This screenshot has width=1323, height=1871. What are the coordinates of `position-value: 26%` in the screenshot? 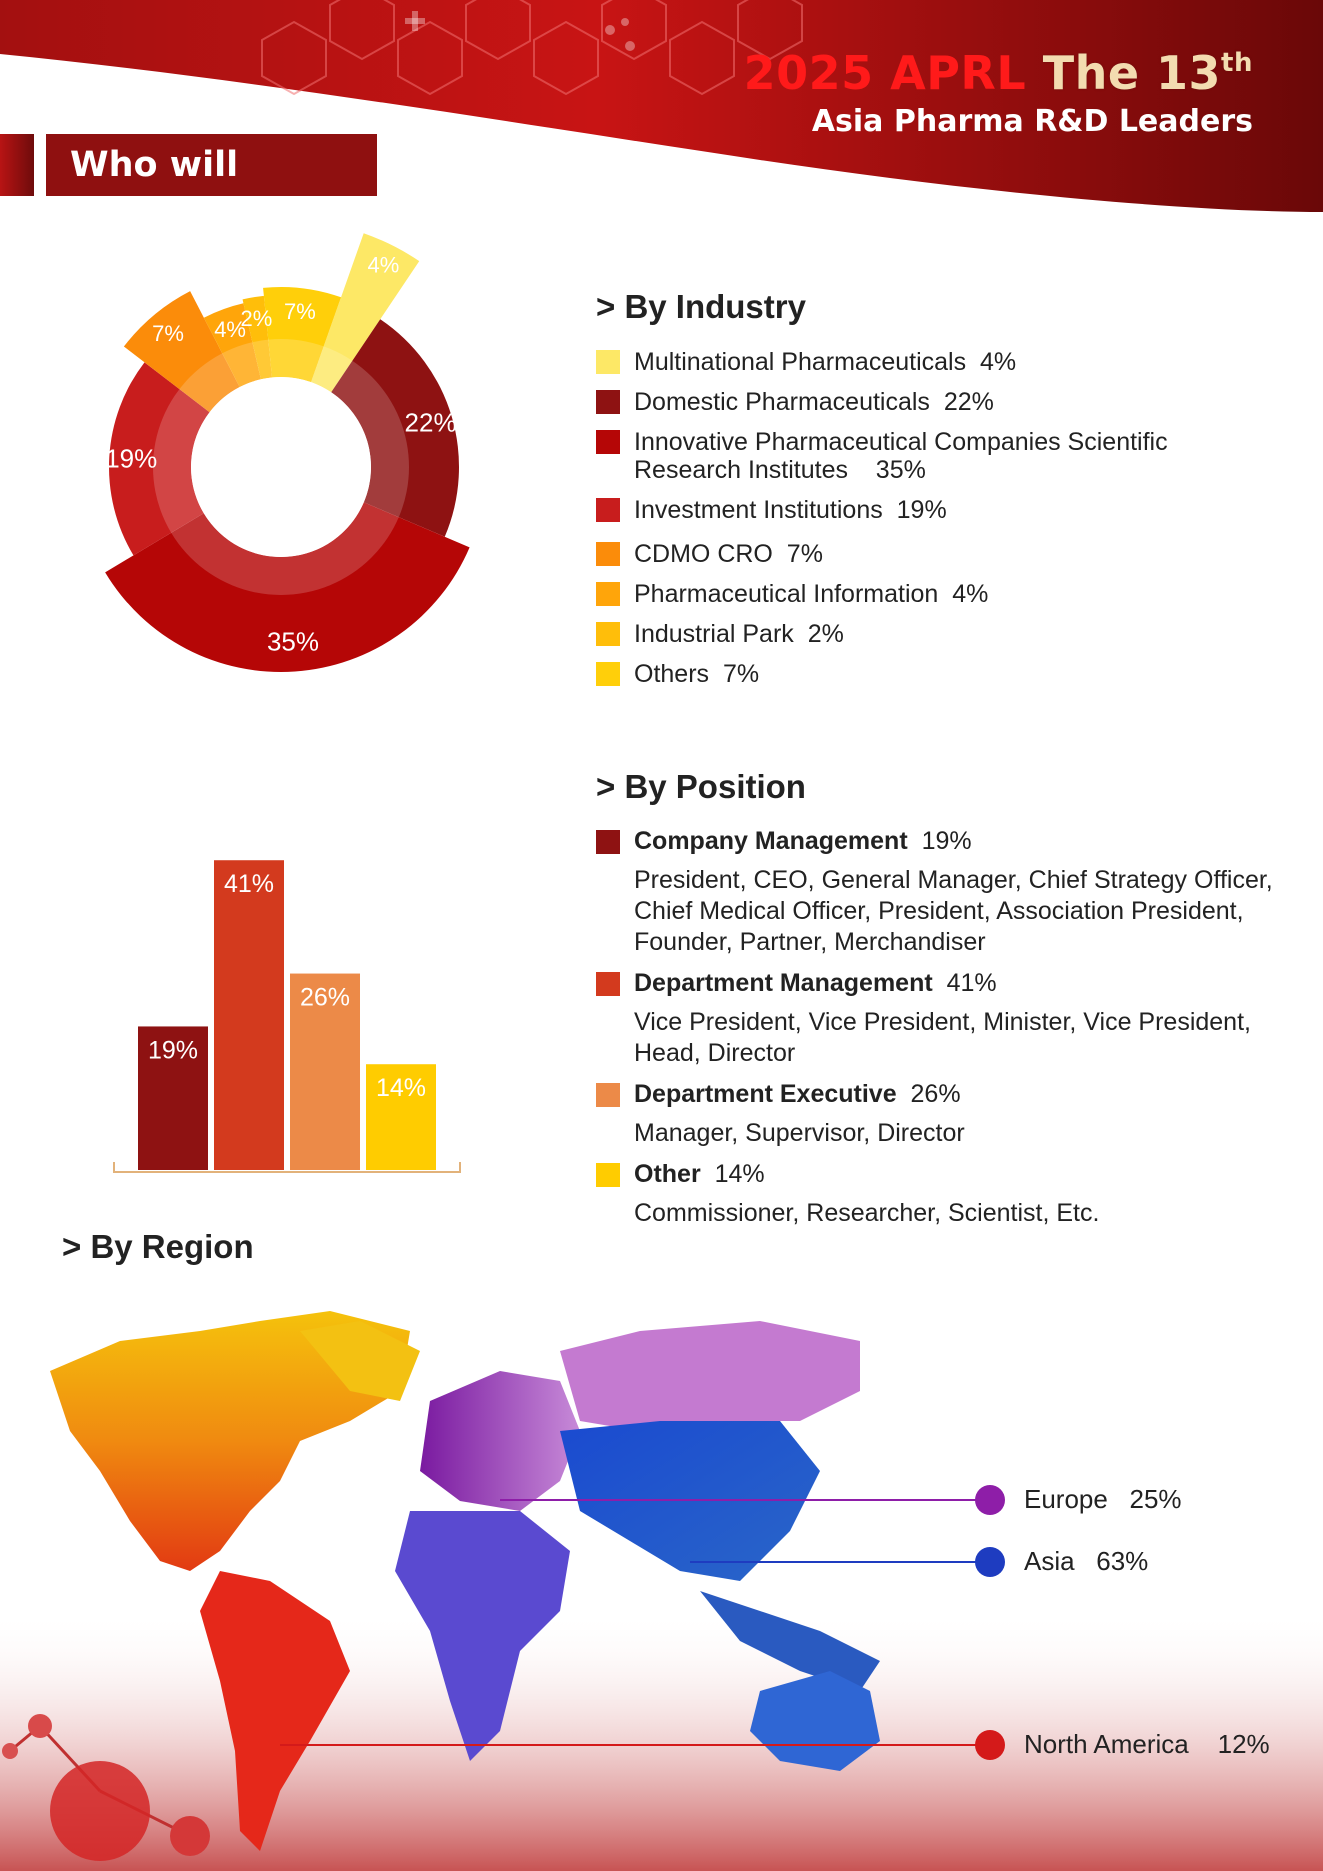 It's located at (935, 1094).